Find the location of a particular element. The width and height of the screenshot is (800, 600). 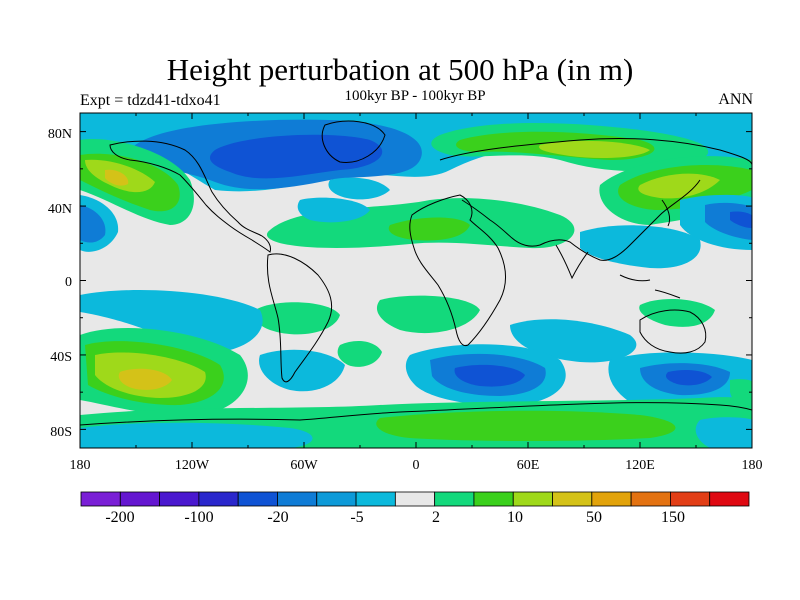

contour-west-pacific-low-core is located at coordinates (93, 224).